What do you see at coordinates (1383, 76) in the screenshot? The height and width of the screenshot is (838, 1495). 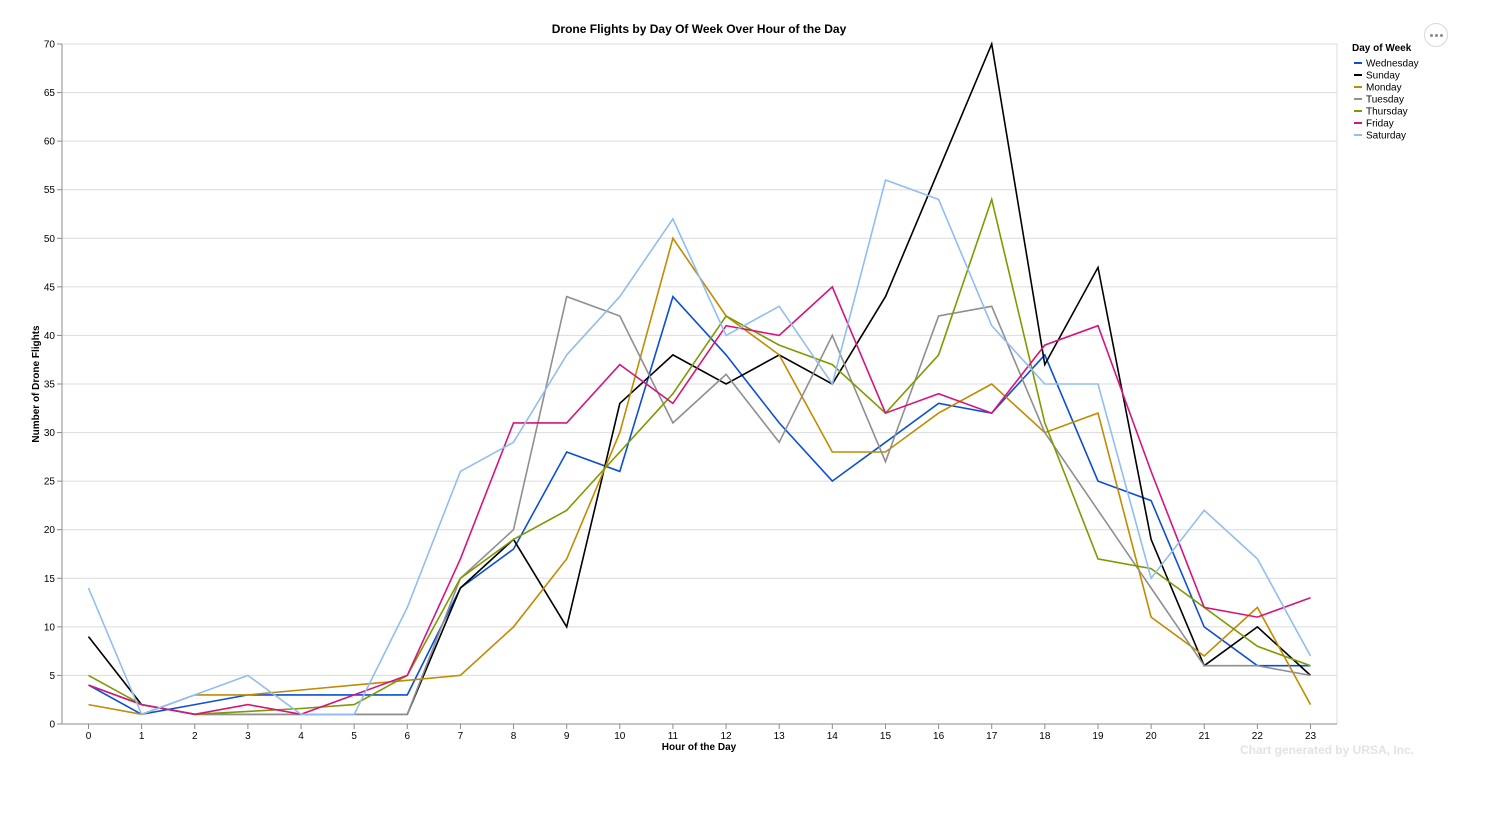 I see `legend-label-sunday: Sunday` at bounding box center [1383, 76].